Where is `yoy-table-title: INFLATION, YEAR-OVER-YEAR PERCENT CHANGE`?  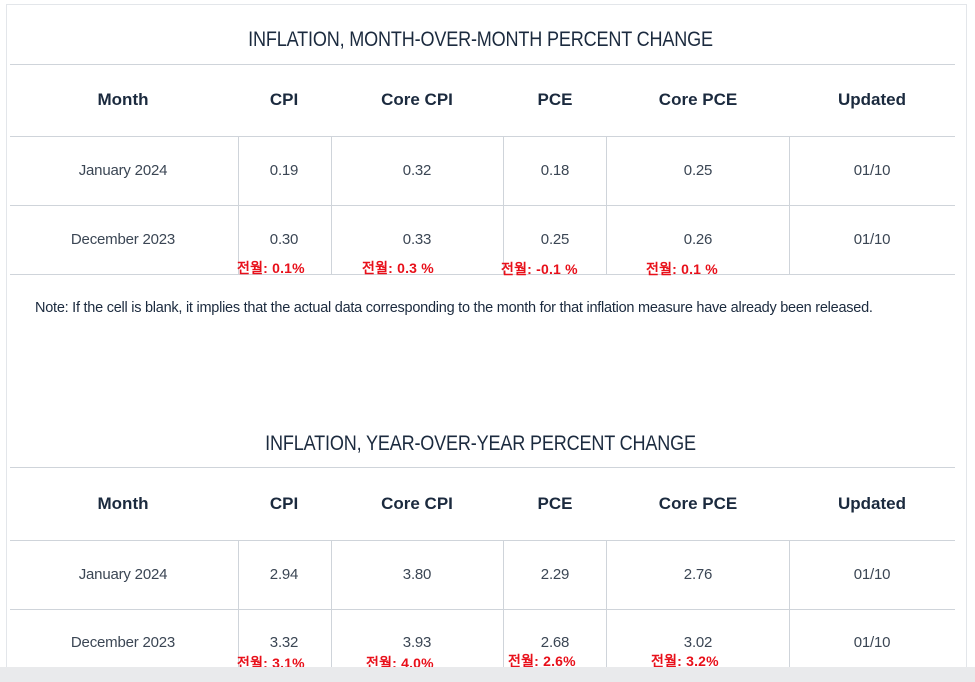
yoy-table-title: INFLATION, YEAR-OVER-YEAR PERCENT CHANGE is located at coordinates (480, 443).